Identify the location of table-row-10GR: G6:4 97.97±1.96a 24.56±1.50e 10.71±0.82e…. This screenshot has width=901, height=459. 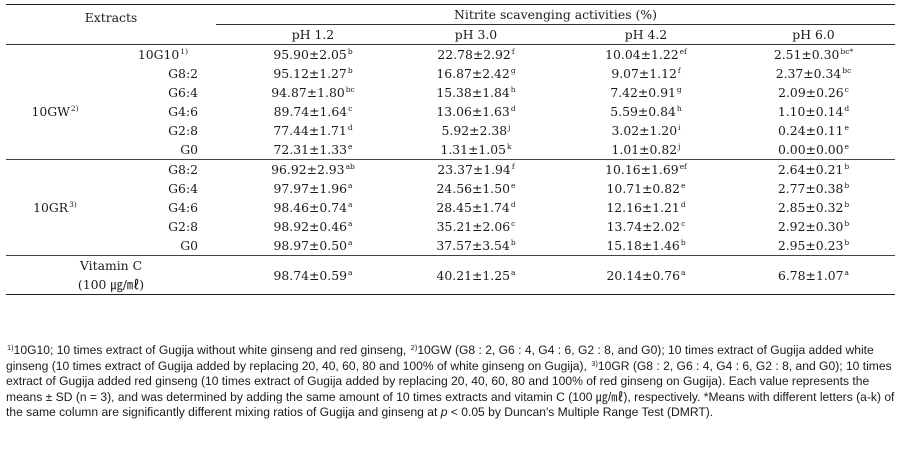
(450, 188).